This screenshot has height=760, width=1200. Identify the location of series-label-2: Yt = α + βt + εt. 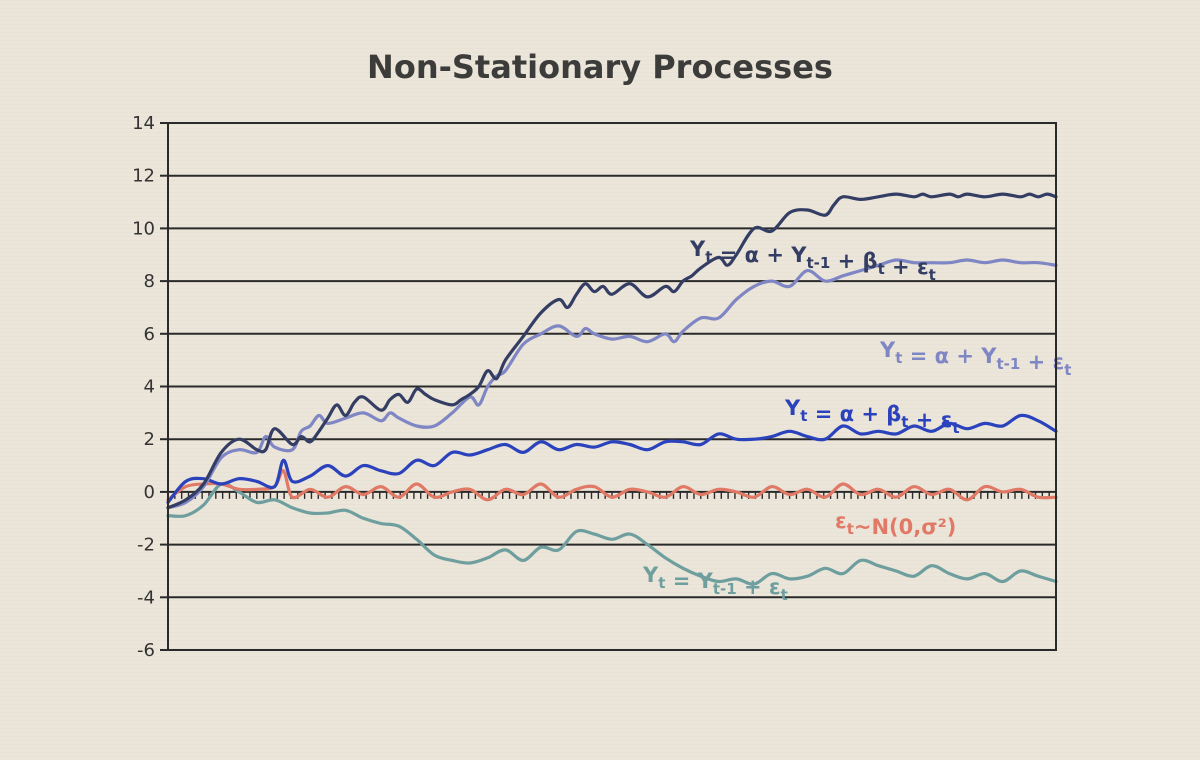
(872, 416).